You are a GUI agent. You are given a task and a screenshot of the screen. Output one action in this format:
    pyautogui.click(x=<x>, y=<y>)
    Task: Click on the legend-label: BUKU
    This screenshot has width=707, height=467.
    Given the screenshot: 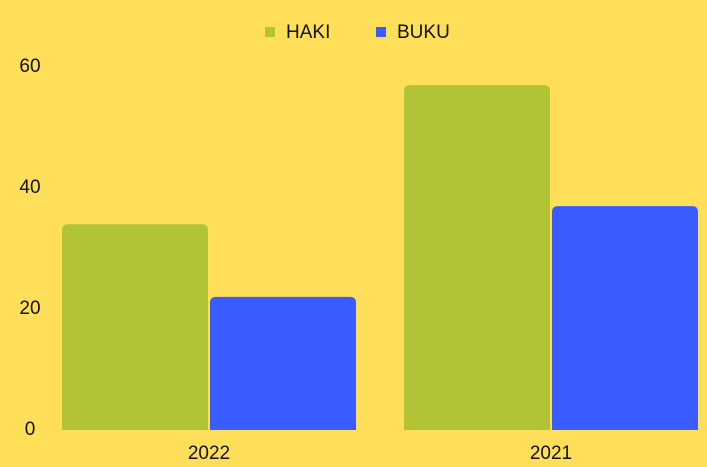 What is the action you would take?
    pyautogui.click(x=423, y=32)
    